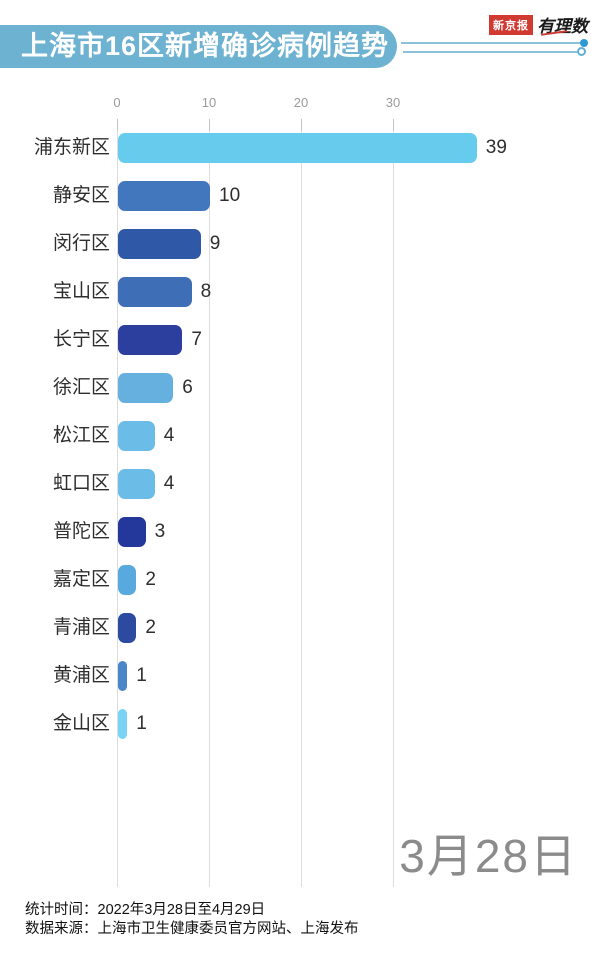 This screenshot has height=960, width=600. I want to click on district-label: 虹口区, so click(81, 483).